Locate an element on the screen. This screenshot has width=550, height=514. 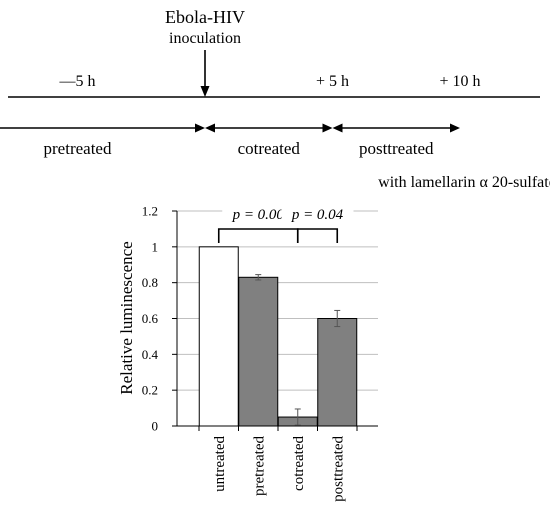
time-tick-label: + 5 h is located at coordinates (332, 81).